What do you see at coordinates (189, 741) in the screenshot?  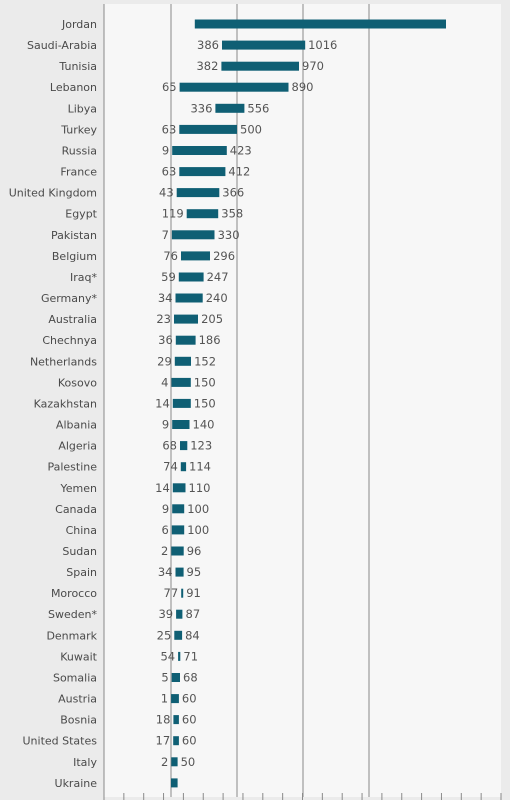 I see `high-value-label: 60` at bounding box center [189, 741].